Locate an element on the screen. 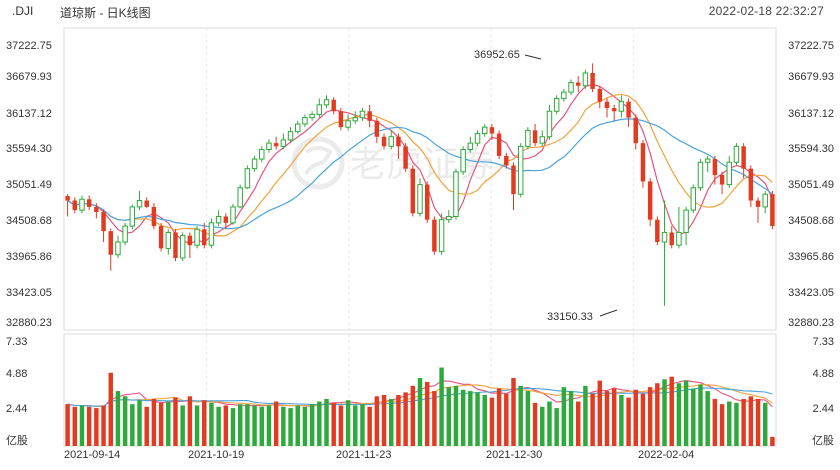 The image size is (840, 470). price-axis-label-left: 33965.86 is located at coordinates (29, 257).